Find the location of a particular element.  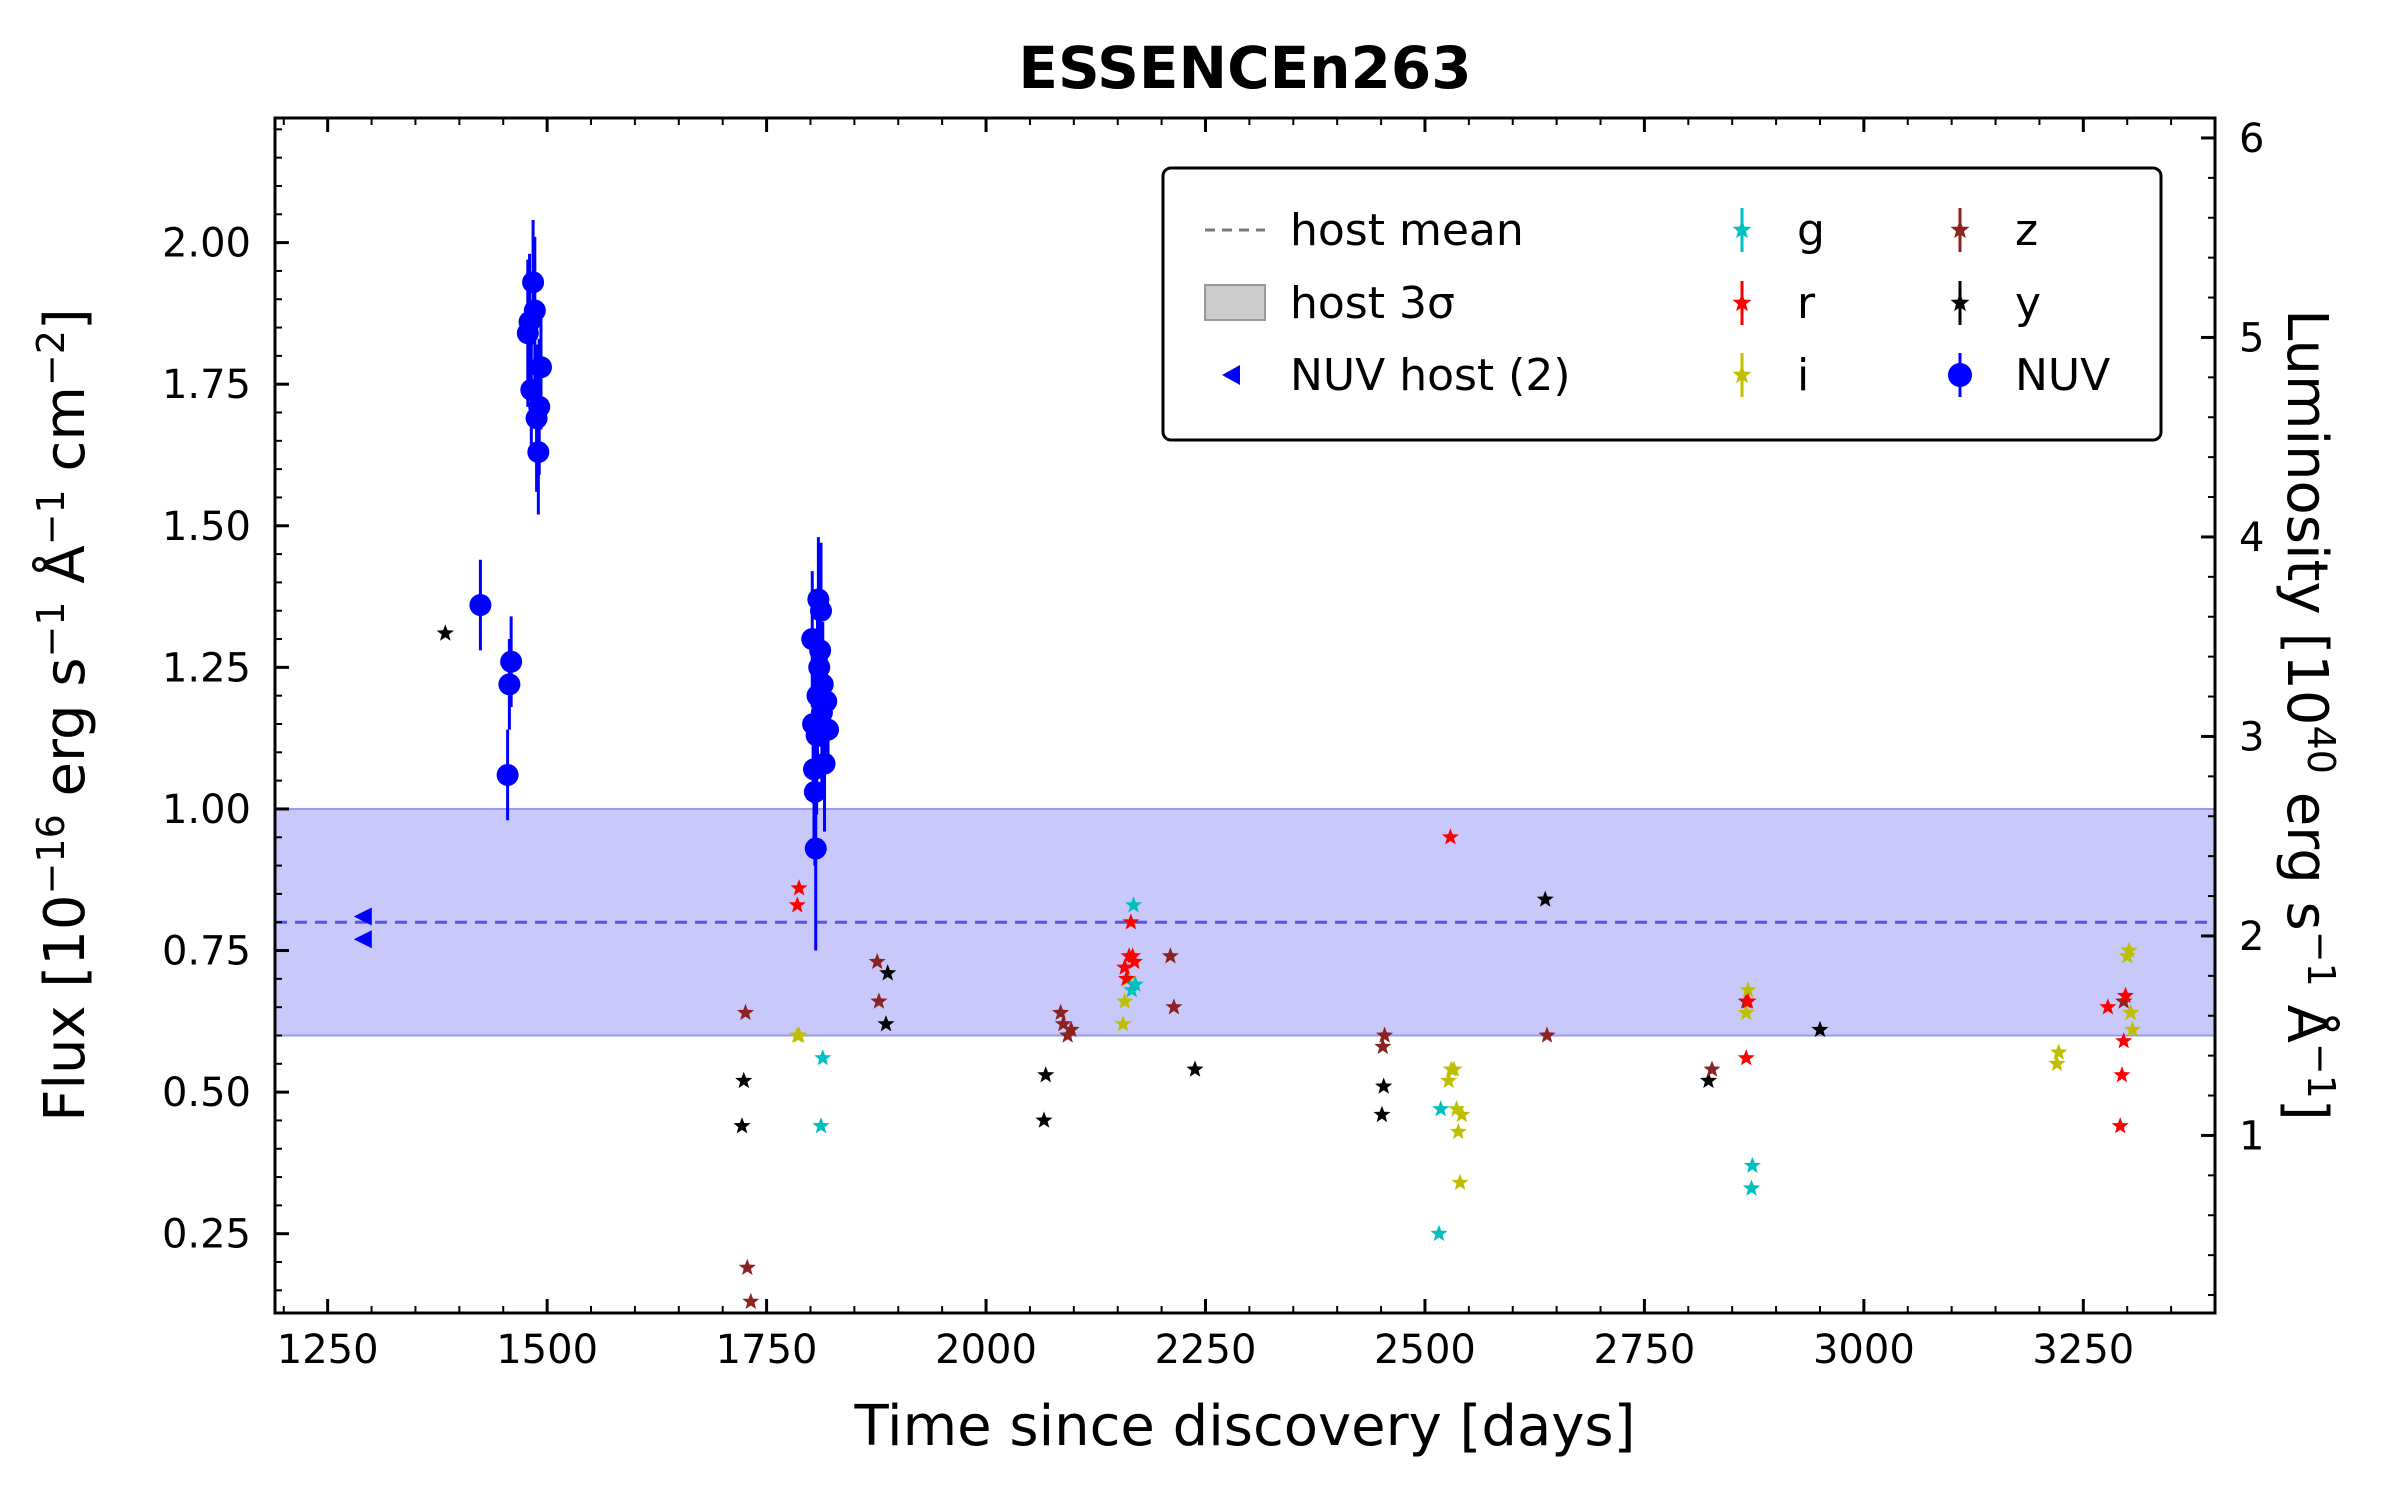

x-tick-label: 2250 is located at coordinates (1206, 1350).